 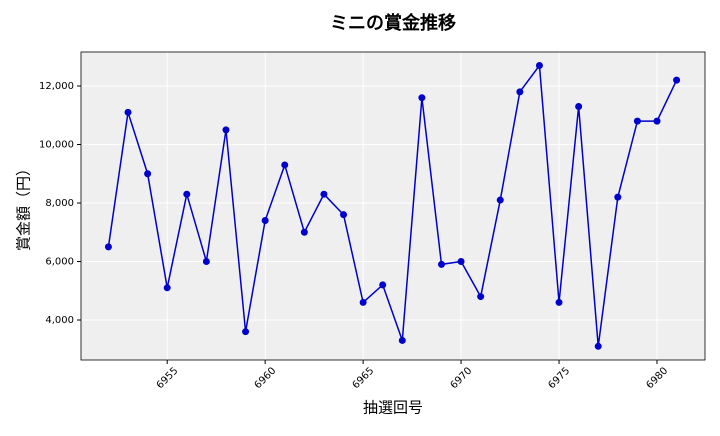 What do you see at coordinates (657, 378) in the screenshot?
I see `x-tick-label: 6980` at bounding box center [657, 378].